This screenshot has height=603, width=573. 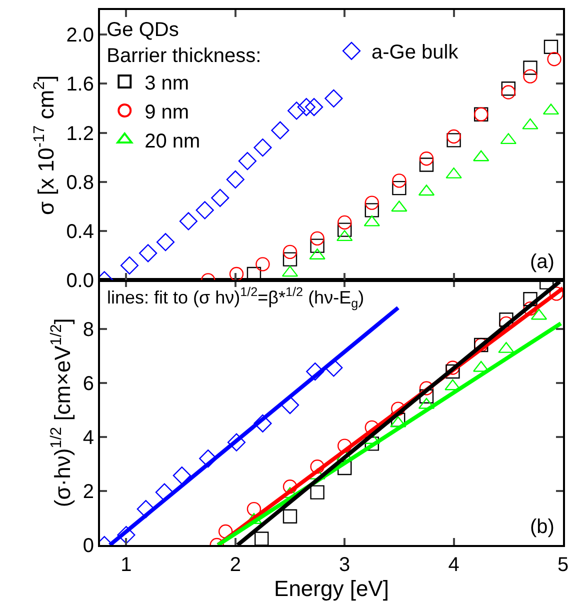 I want to click on annotation: (b), so click(x=542, y=527).